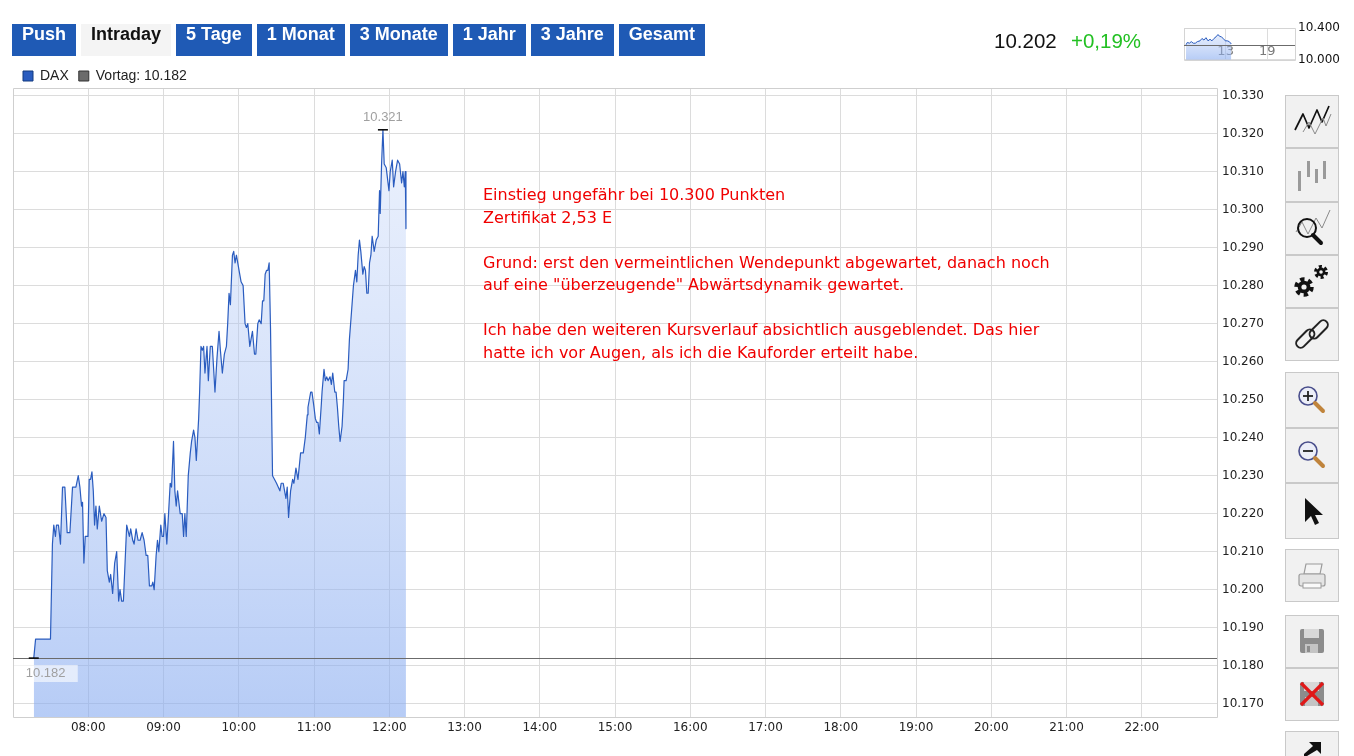  What do you see at coordinates (916, 727) in the screenshot?
I see `x-tick-label: 19:00` at bounding box center [916, 727].